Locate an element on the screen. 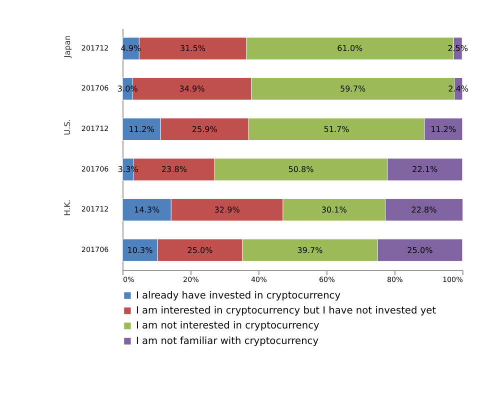 This screenshot has height=414, width=483. data-label: 34.9% is located at coordinates (192, 89).